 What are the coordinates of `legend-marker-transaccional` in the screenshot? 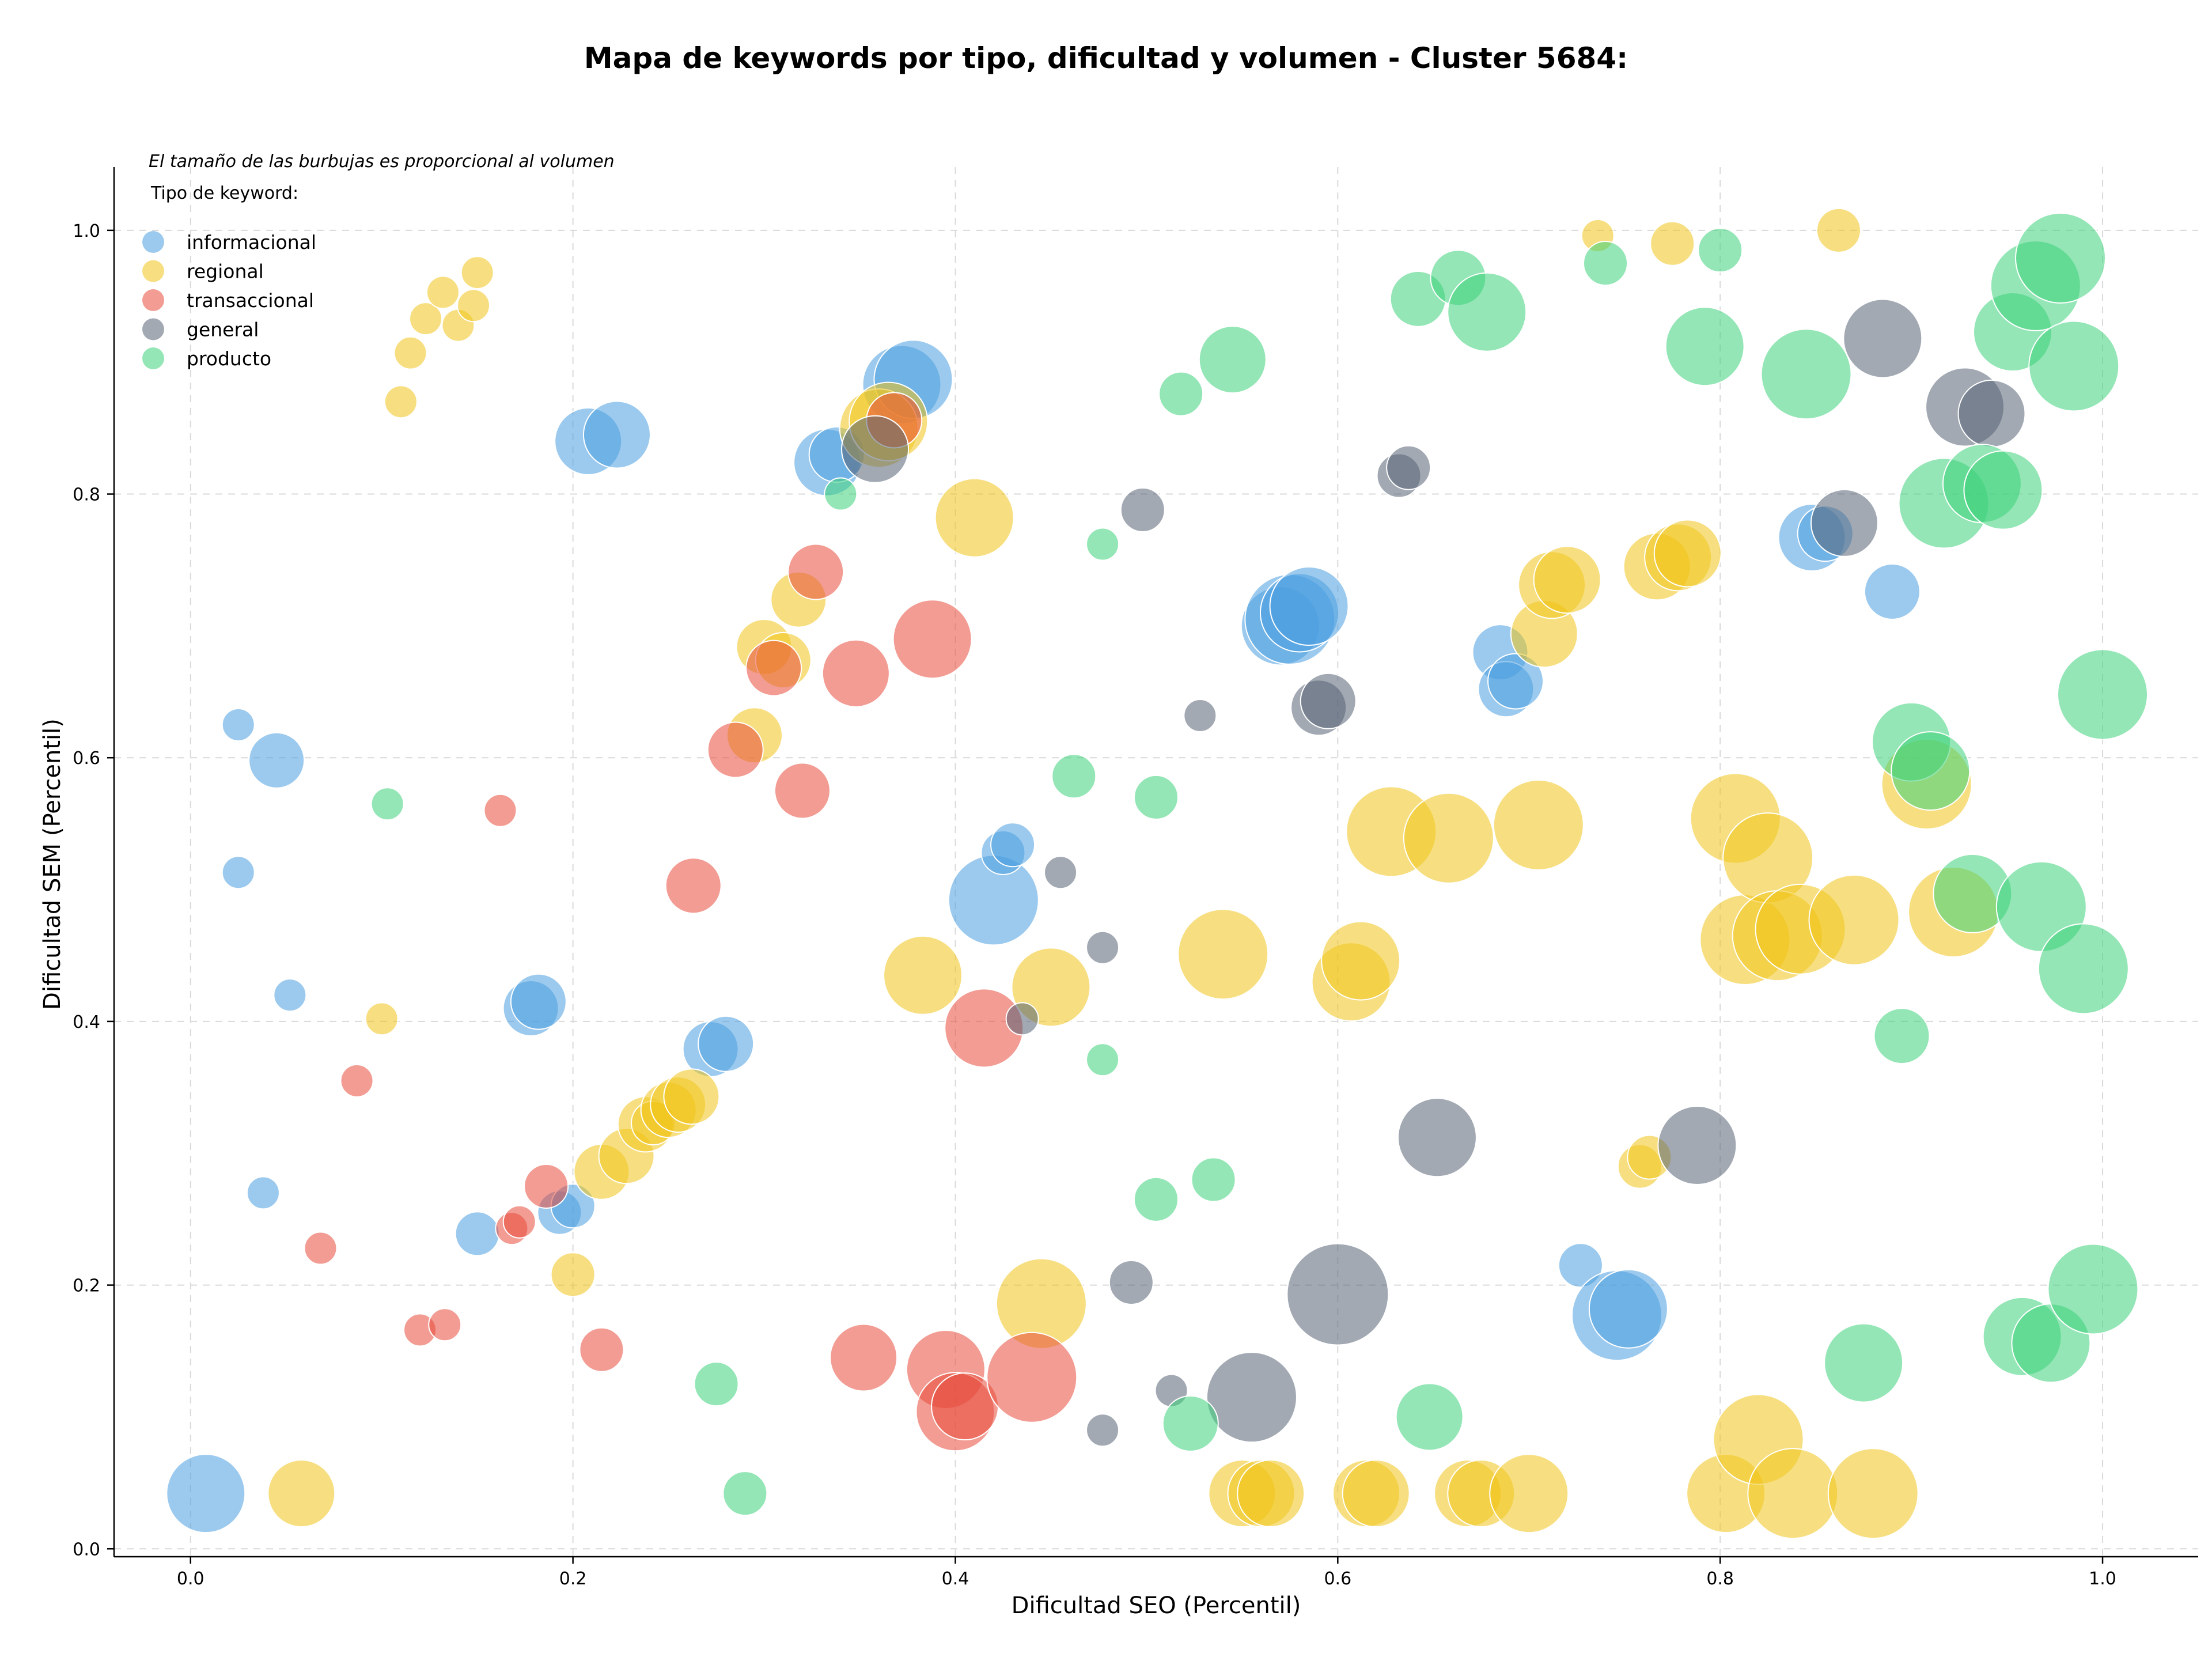 It's located at (153, 300).